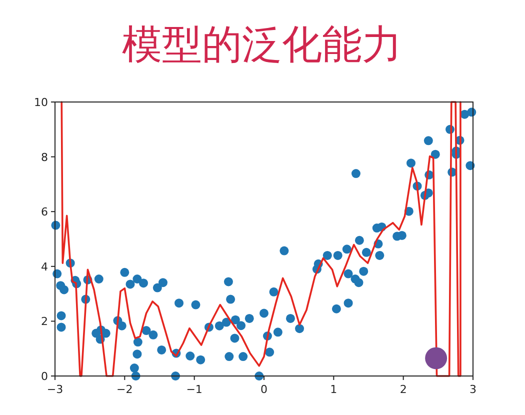 The width and height of the screenshot is (525, 415). Describe the element at coordinates (44, 376) in the screenshot. I see `y-tick-label: 0` at that location.